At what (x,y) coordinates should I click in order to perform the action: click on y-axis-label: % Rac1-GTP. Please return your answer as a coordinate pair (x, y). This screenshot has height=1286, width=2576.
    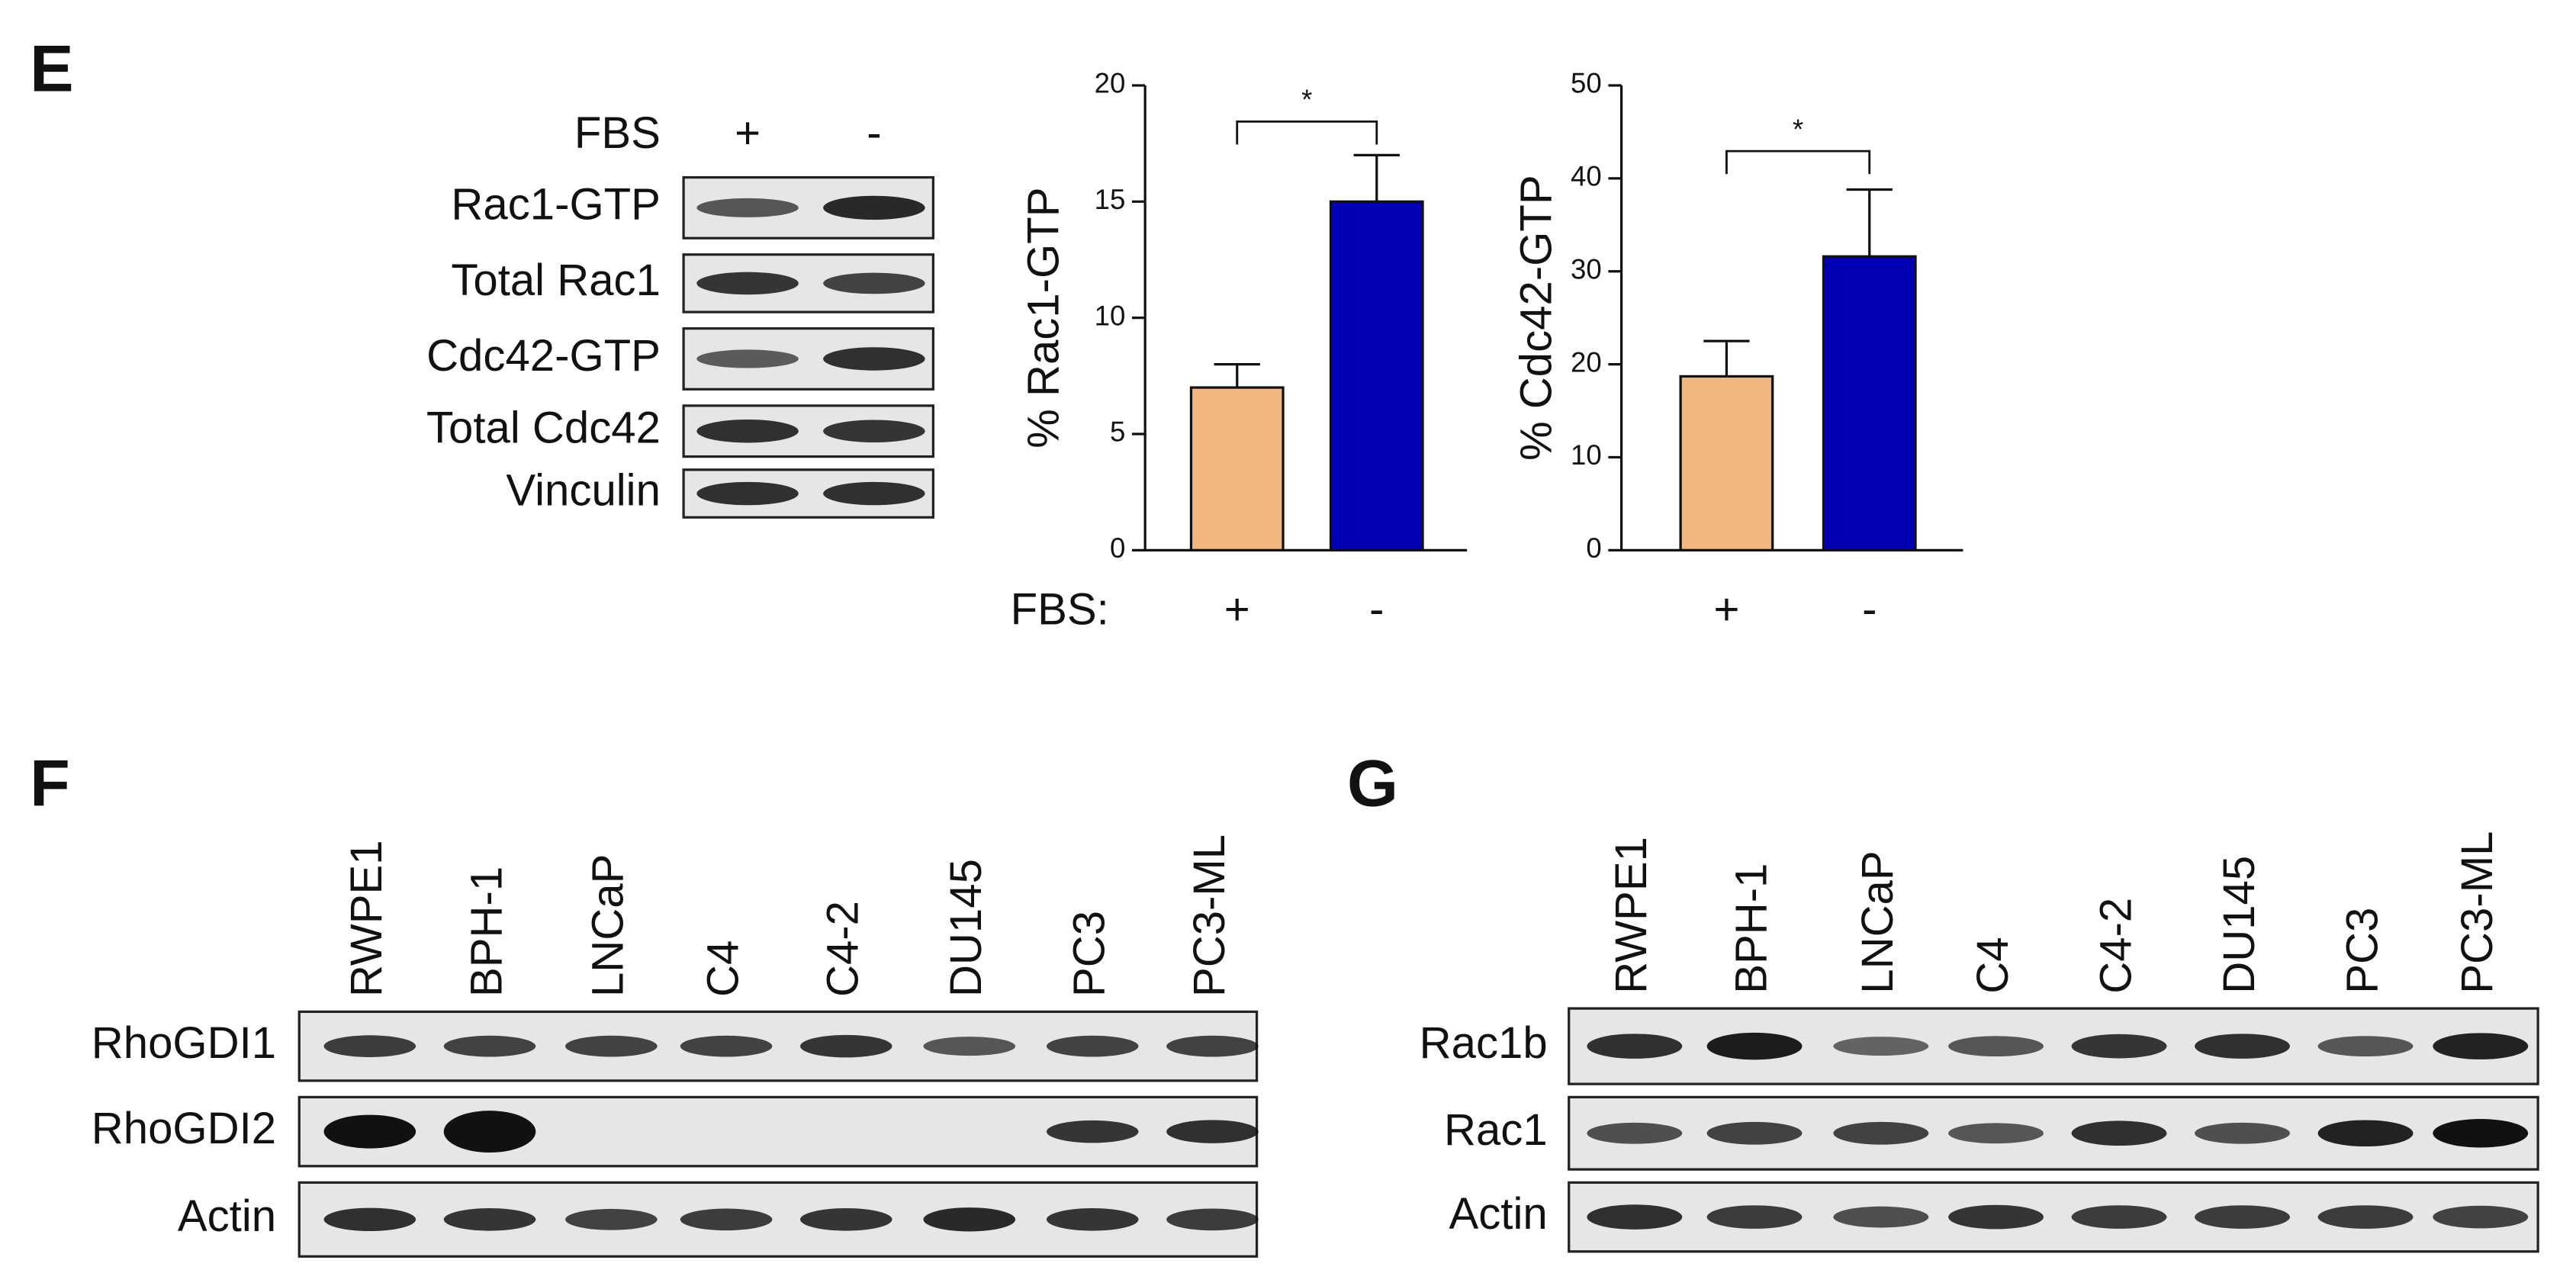
    Looking at the image, I should click on (1043, 317).